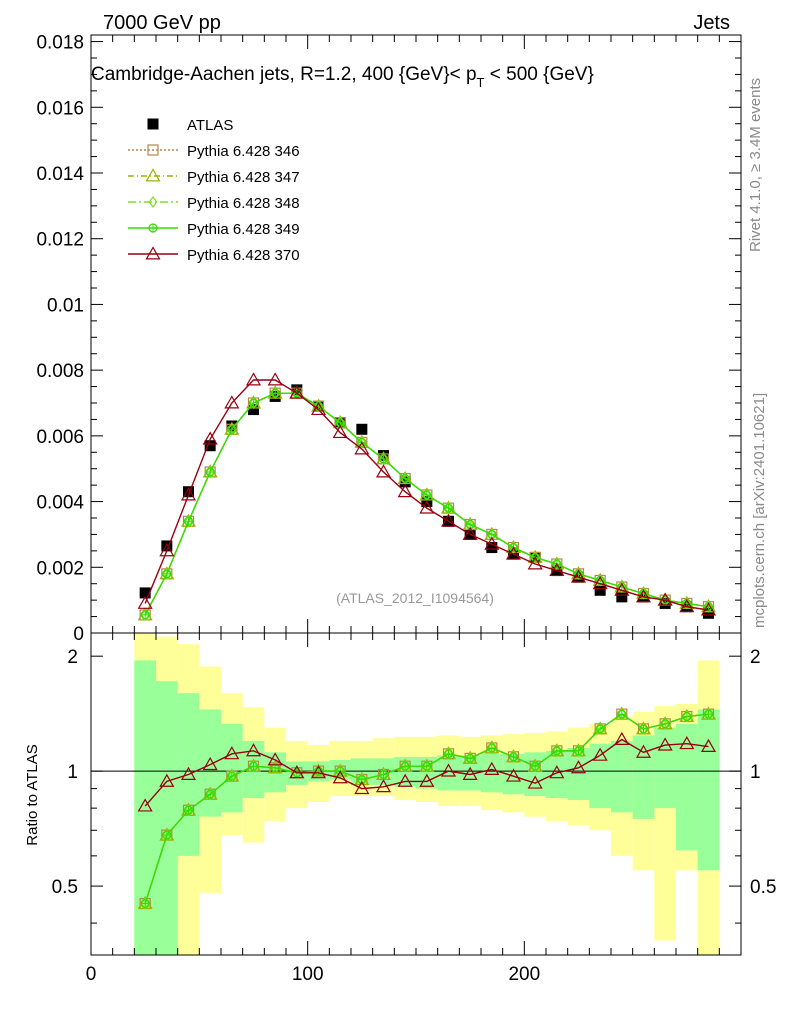  What do you see at coordinates (759, 510) in the screenshot?
I see `mcplots-label: mcplots.cern.ch [arXiv:2401.10621]` at bounding box center [759, 510].